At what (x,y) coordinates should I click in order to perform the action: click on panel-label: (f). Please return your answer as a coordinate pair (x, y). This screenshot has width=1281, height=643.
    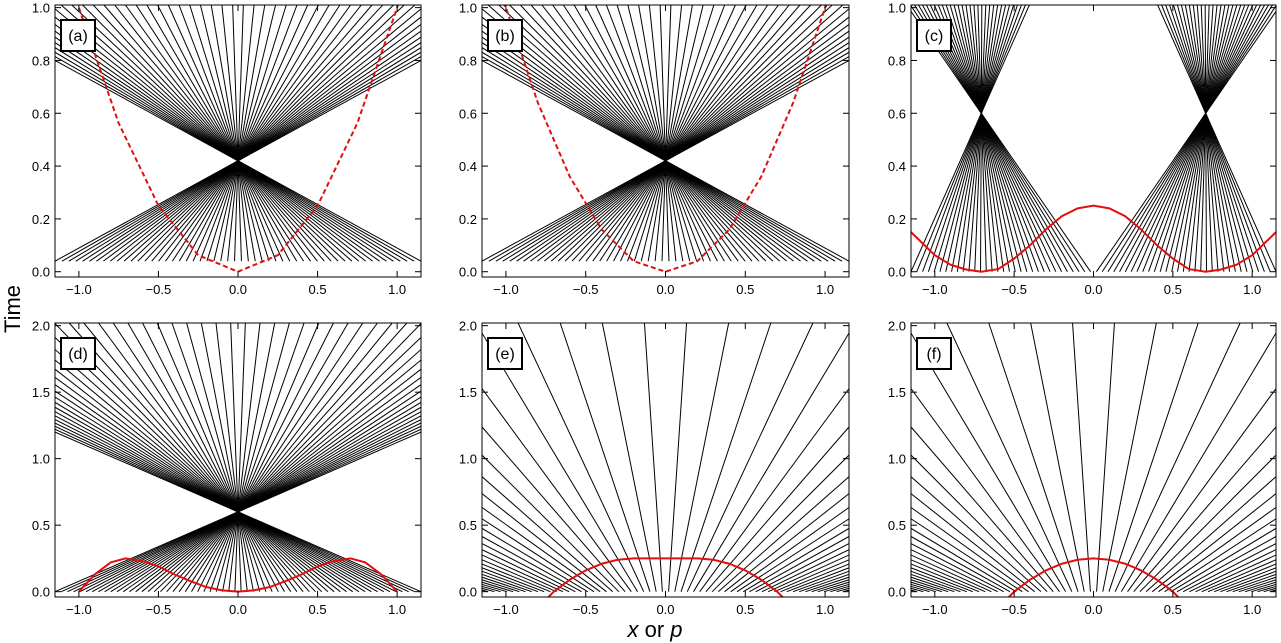
    Looking at the image, I should click on (934, 353).